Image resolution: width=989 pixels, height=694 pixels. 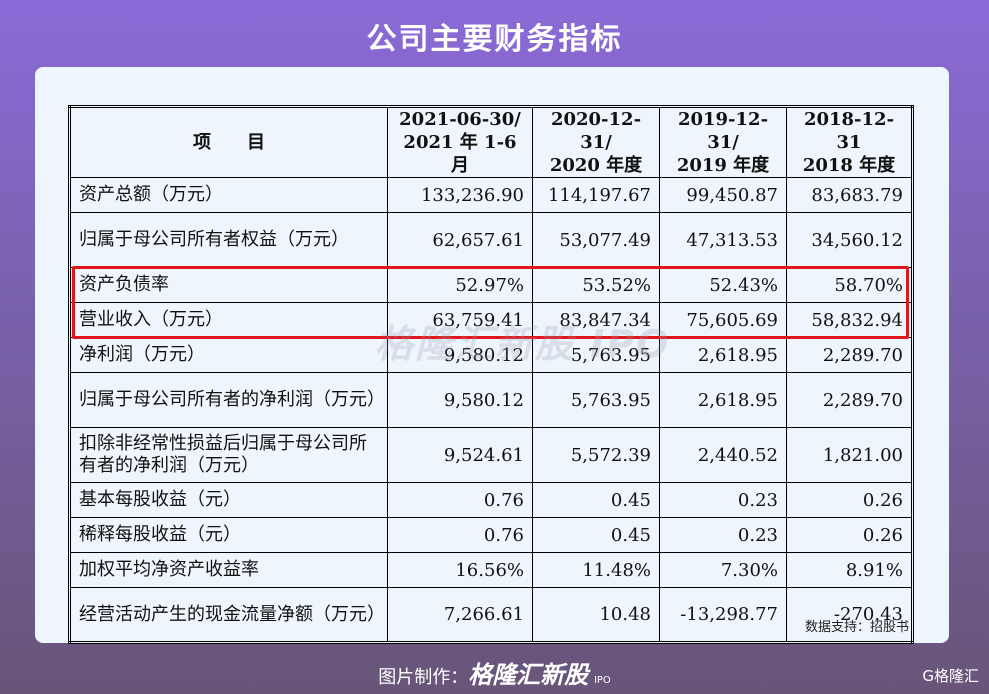 What do you see at coordinates (596, 400) in the screenshot?
I see `cell-value: 5,763.95` at bounding box center [596, 400].